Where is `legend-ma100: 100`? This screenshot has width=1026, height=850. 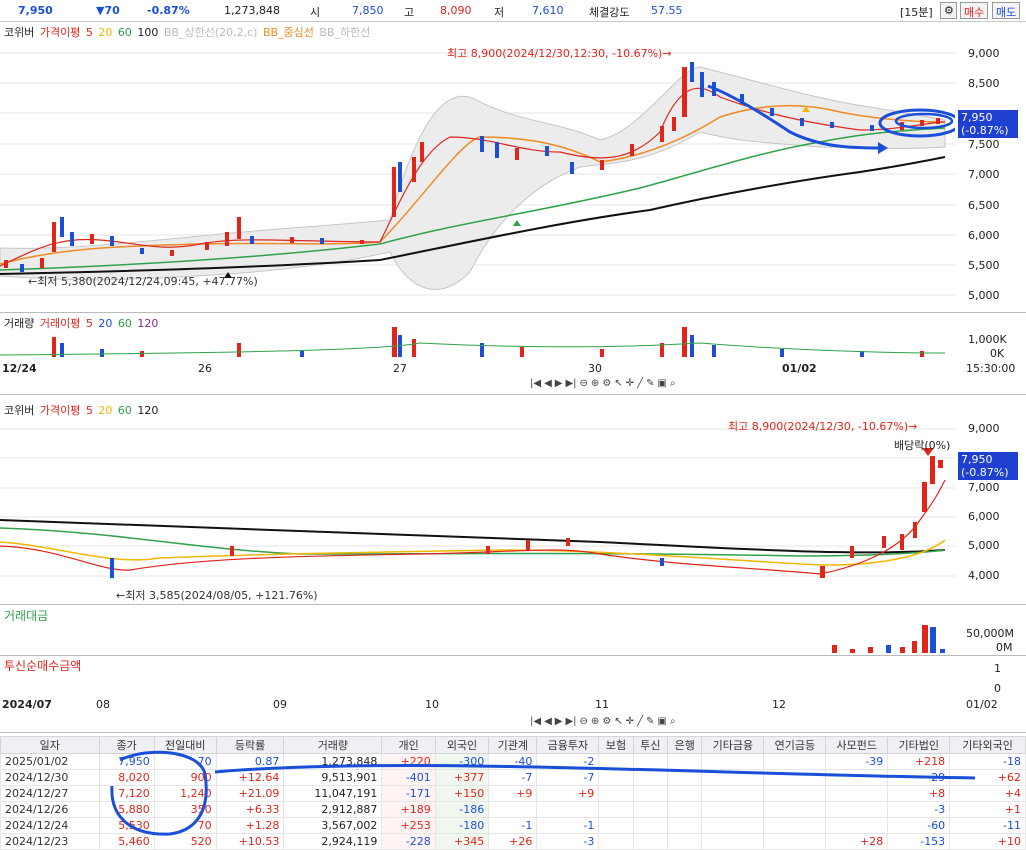 legend-ma100: 100 is located at coordinates (148, 32).